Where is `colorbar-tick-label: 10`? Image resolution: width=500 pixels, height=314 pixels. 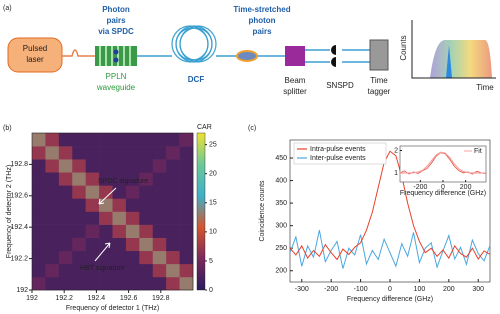 colorbar-tick-label: 10 is located at coordinates (213, 232).